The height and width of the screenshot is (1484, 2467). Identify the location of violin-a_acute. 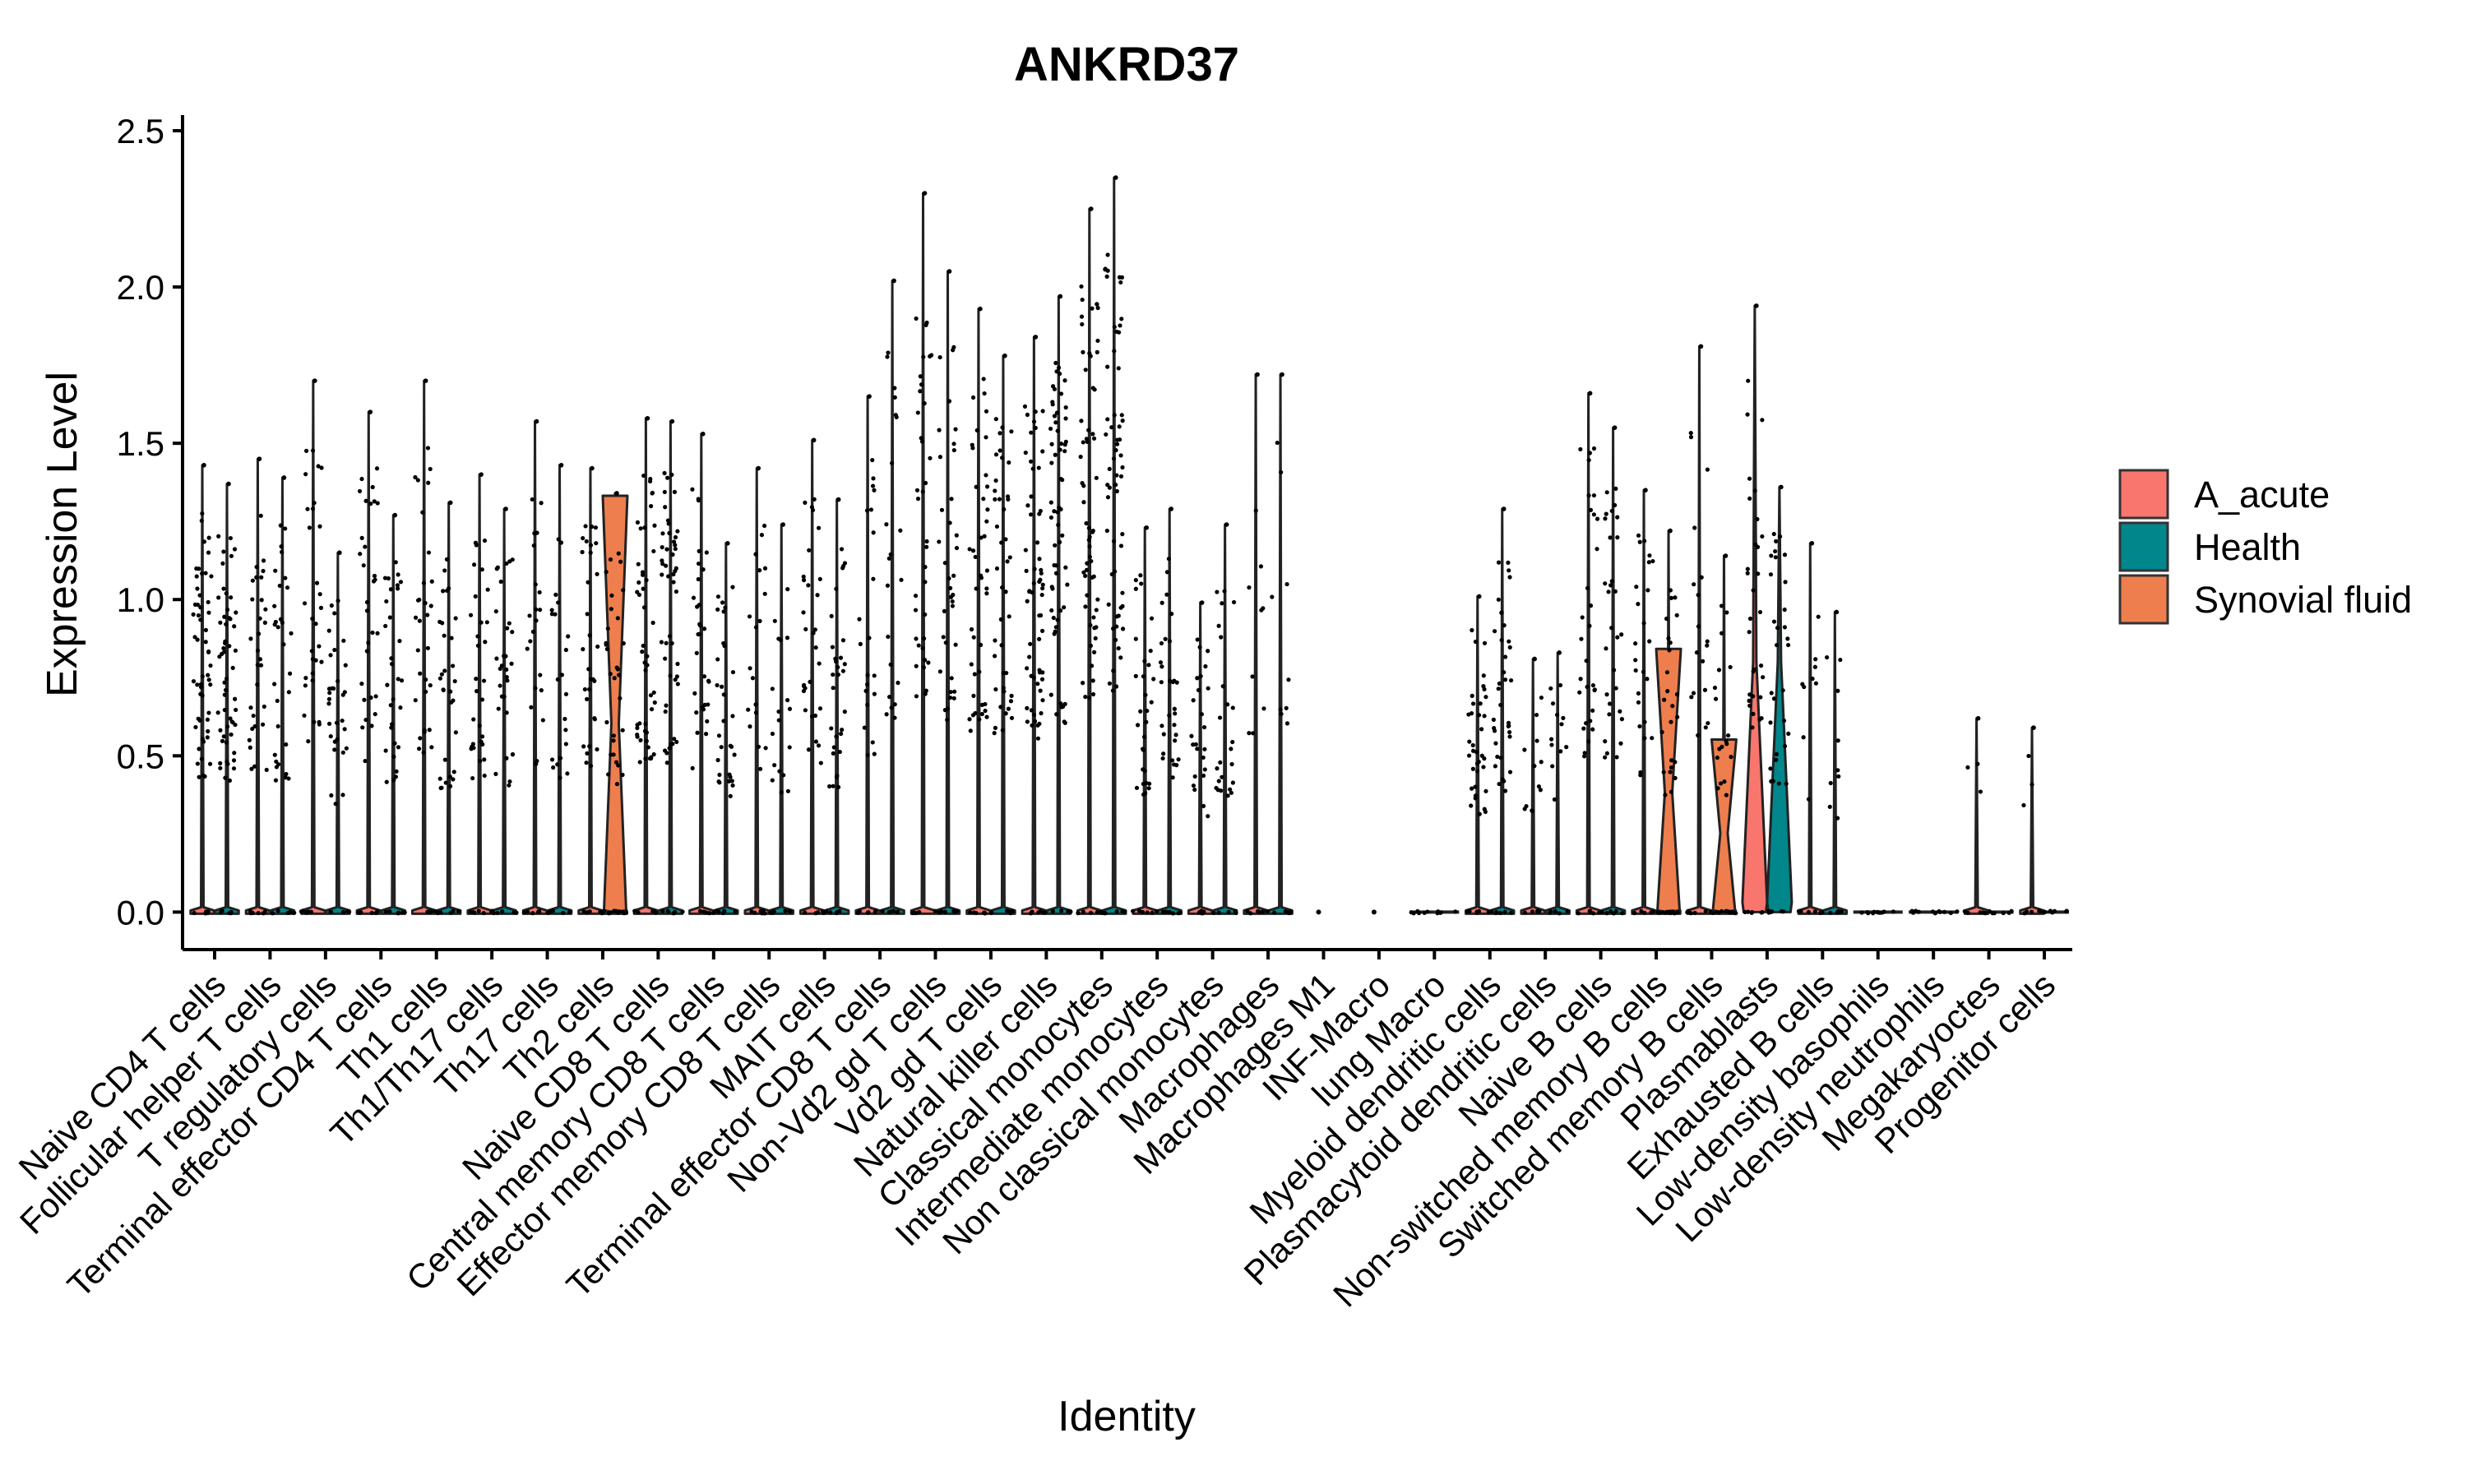
(313, 647).